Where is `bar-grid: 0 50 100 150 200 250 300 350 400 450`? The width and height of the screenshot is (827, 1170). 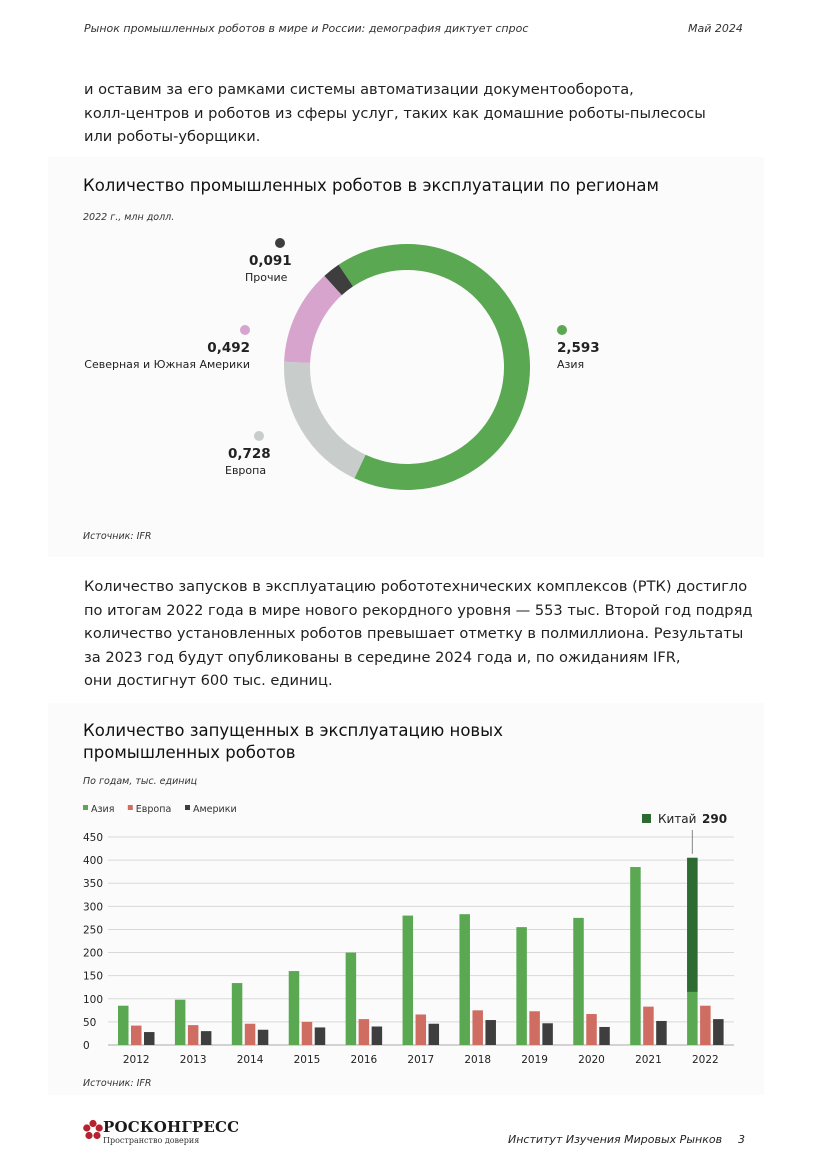 bar-grid: 0 50 100 150 200 250 300 350 400 450 is located at coordinates (408, 942).